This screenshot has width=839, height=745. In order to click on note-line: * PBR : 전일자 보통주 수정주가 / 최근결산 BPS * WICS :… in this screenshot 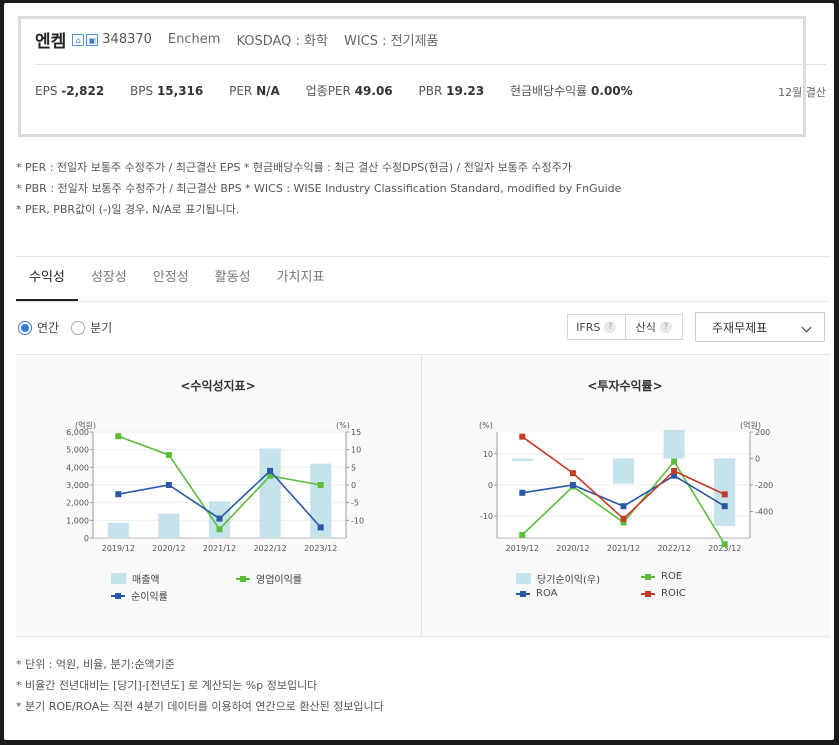, I will do `click(319, 188)`.